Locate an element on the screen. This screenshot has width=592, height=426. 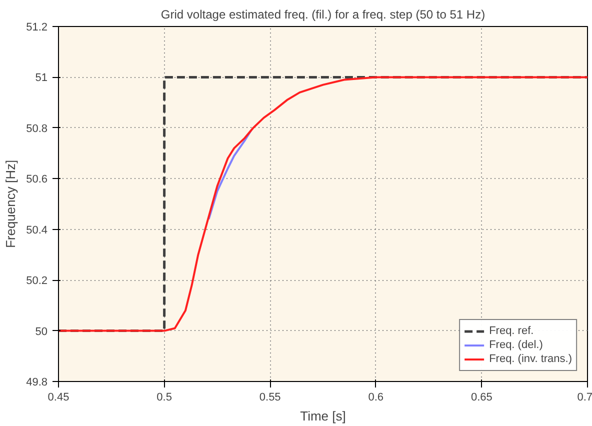
y-tick-label: 50.4 is located at coordinates (37, 230).